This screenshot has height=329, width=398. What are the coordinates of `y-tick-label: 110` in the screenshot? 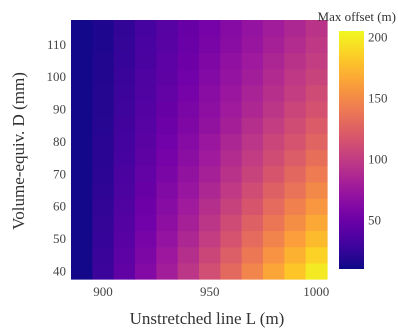 It's located at (56, 44).